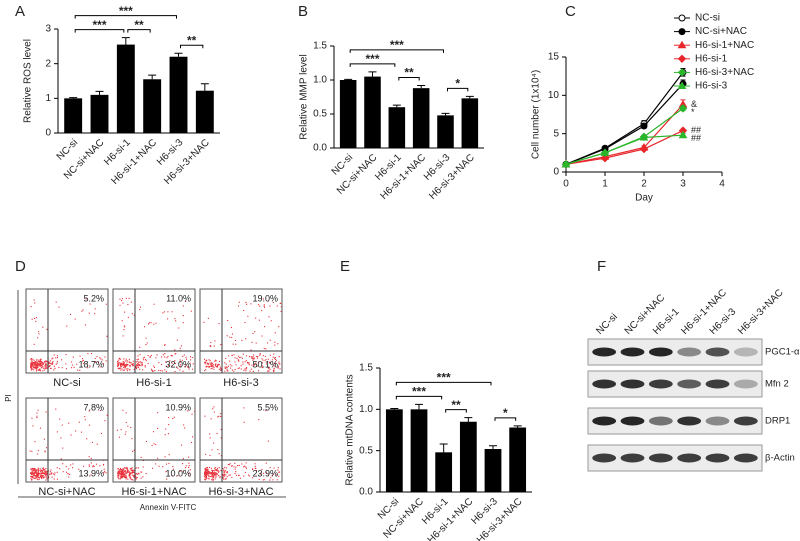 The width and height of the screenshot is (800, 541). I want to click on legend-marker, so click(682, 72).